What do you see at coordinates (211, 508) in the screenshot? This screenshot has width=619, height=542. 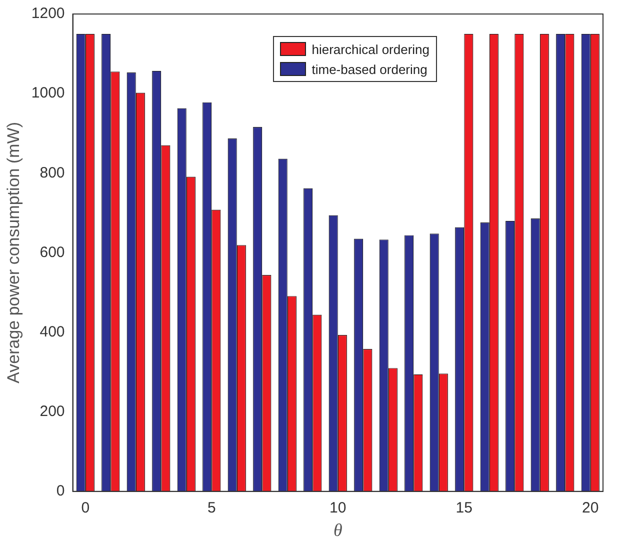 I see `x-tick-label: 5` at bounding box center [211, 508].